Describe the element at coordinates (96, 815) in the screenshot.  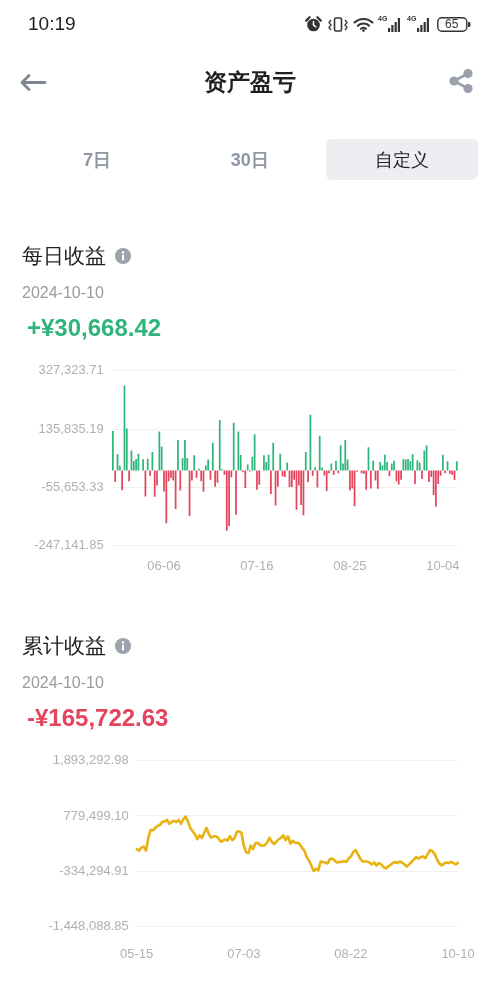
I see `y-tick-label: 779,499.10` at that location.